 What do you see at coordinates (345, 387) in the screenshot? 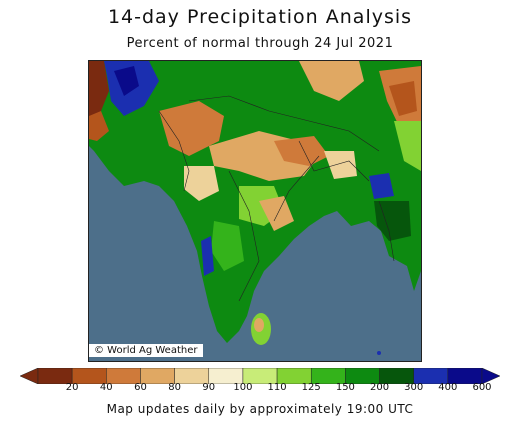
I see `legend-label: 150` at bounding box center [345, 387].